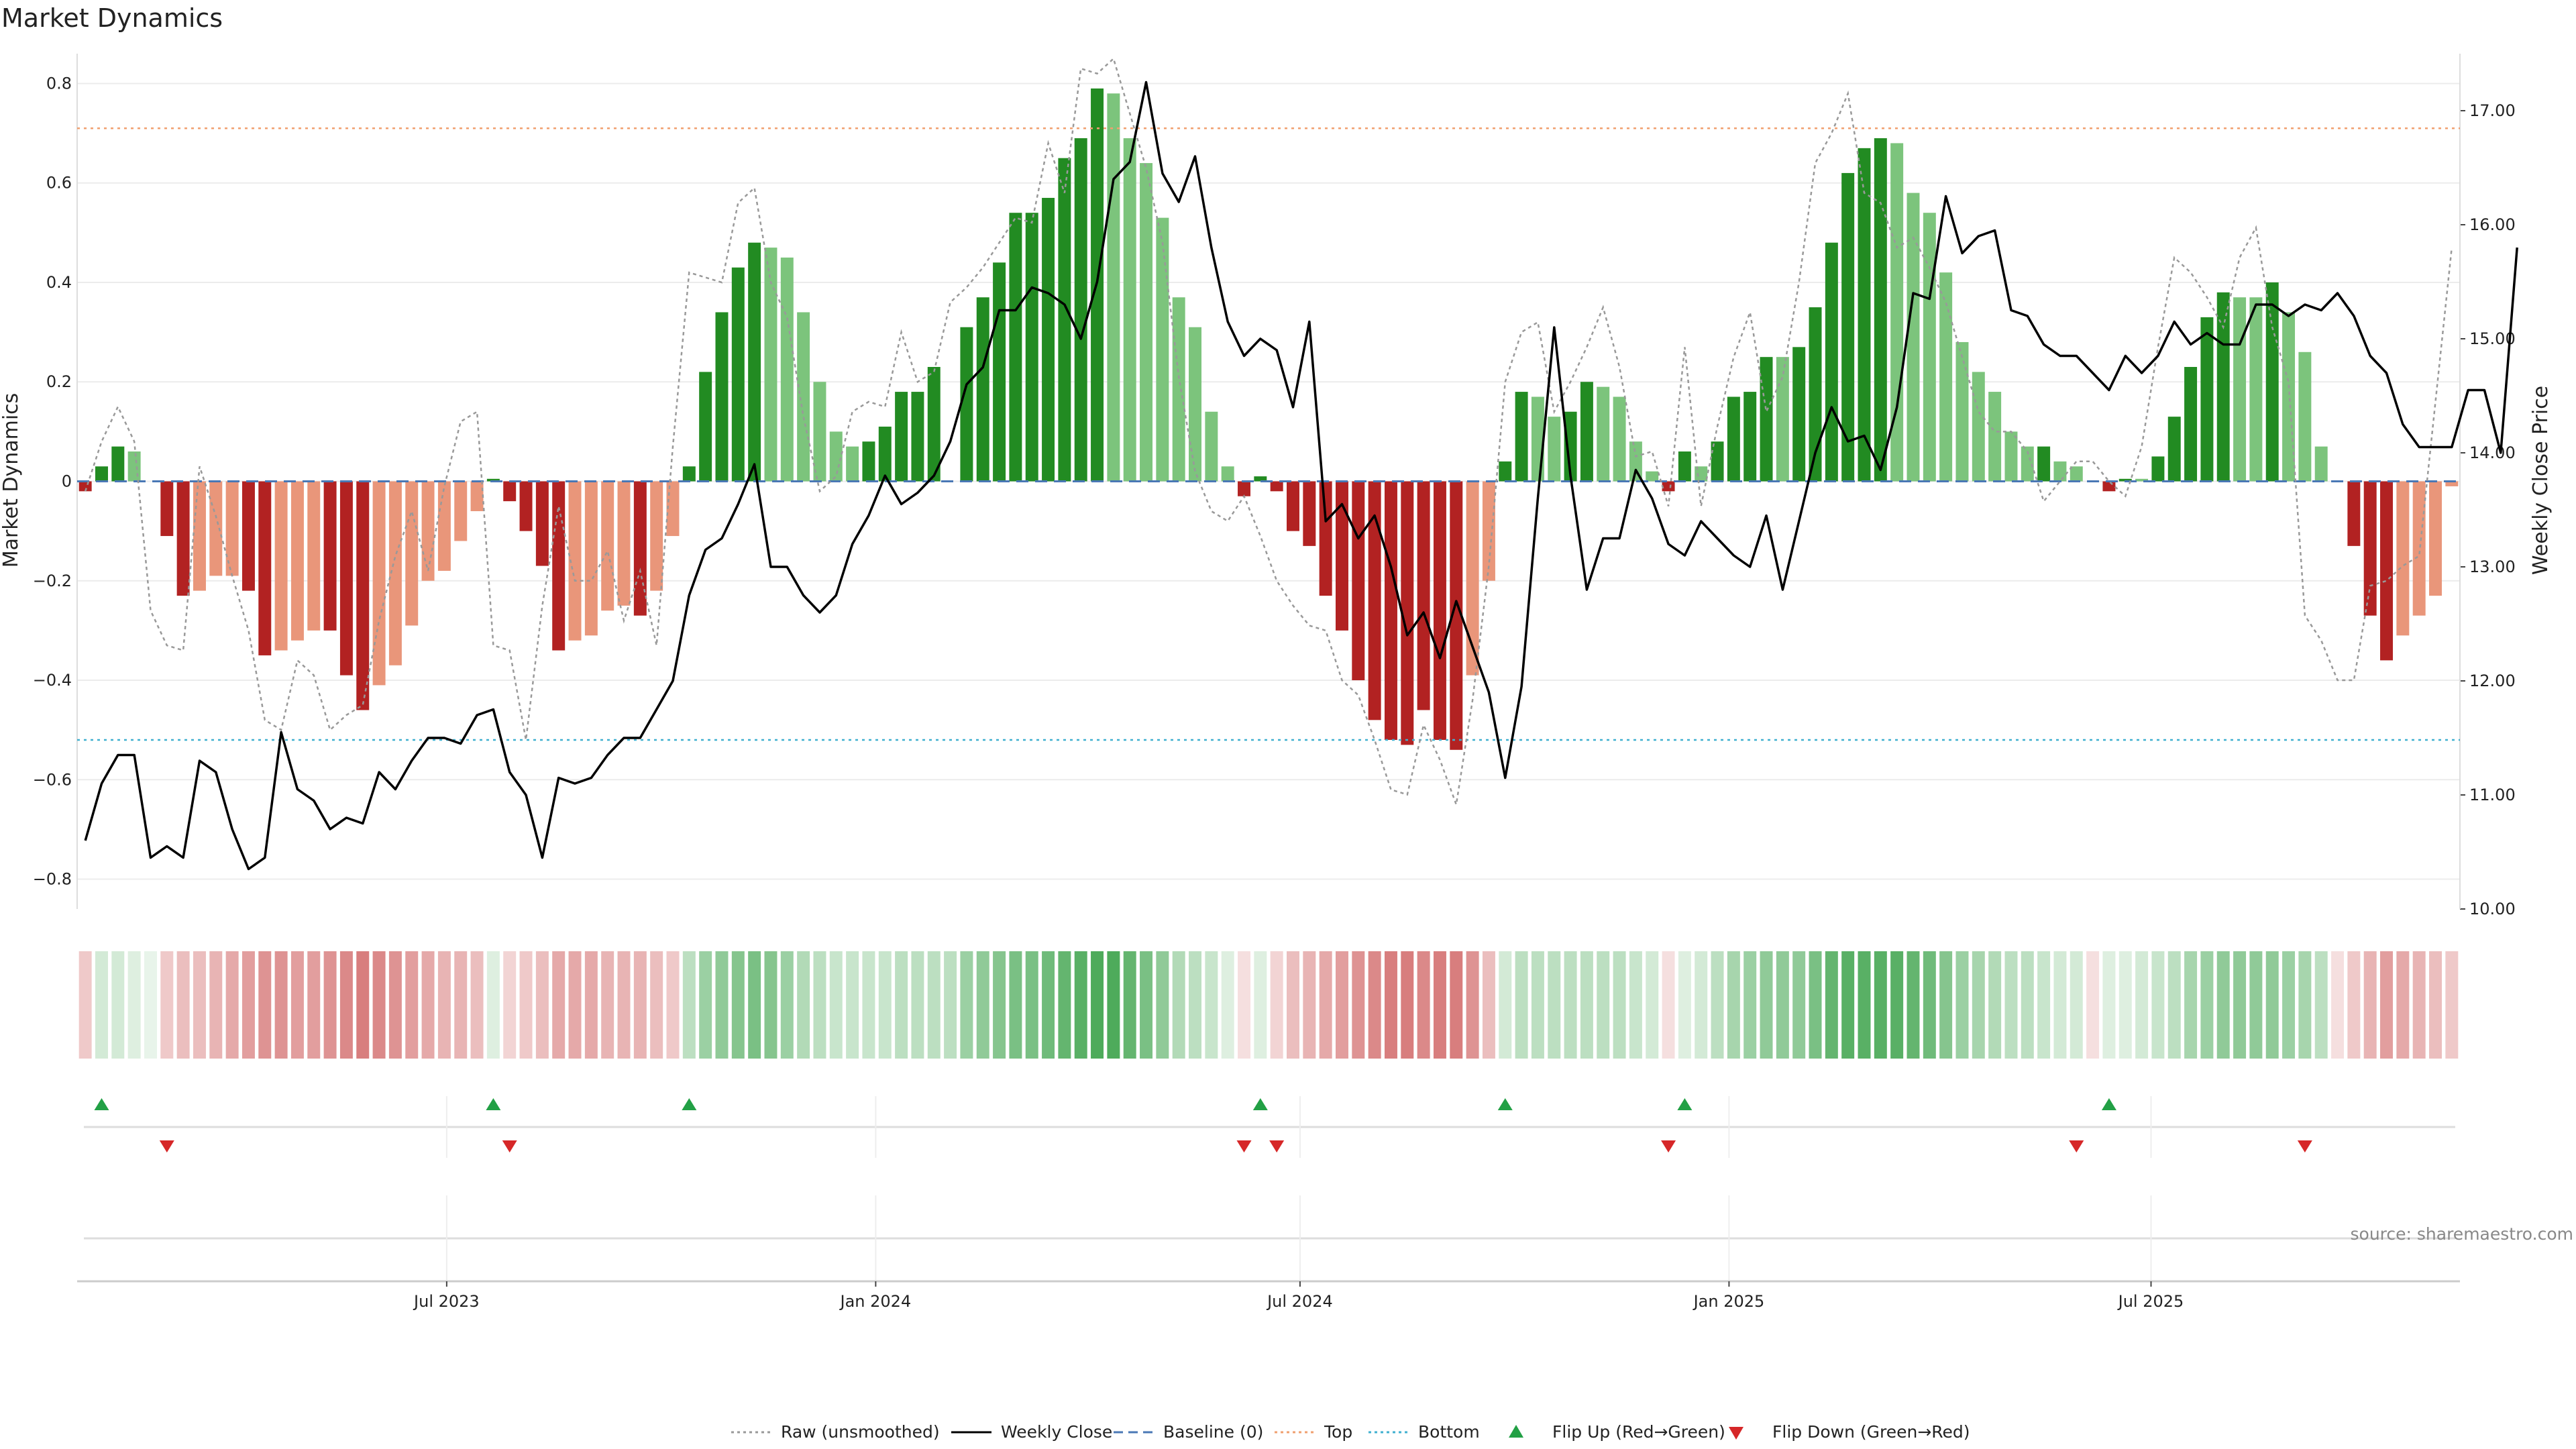  I want to click on x-tick-label: Jul 2023, so click(446, 1301).